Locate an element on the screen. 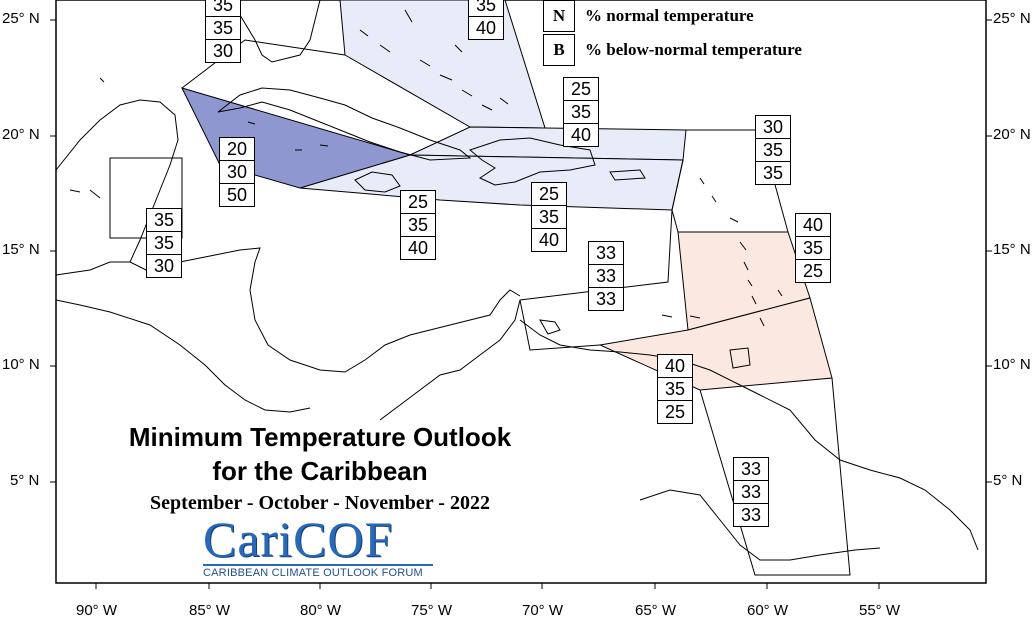 Image resolution: width=1036 pixels, height=630 pixels. legend-row-below: B % below-normal temperature is located at coordinates (672, 50).